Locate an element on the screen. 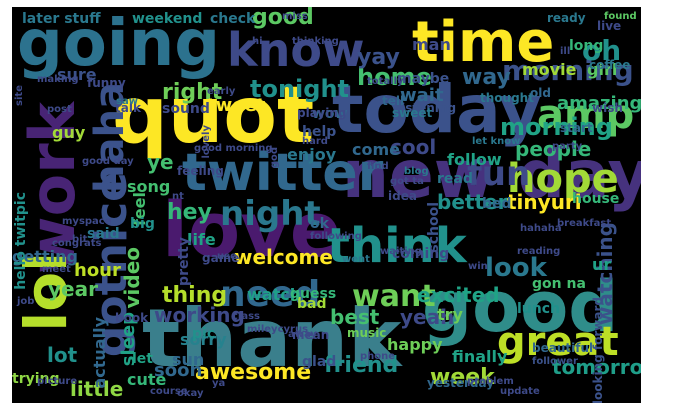  word-way: way is located at coordinates (486, 77).